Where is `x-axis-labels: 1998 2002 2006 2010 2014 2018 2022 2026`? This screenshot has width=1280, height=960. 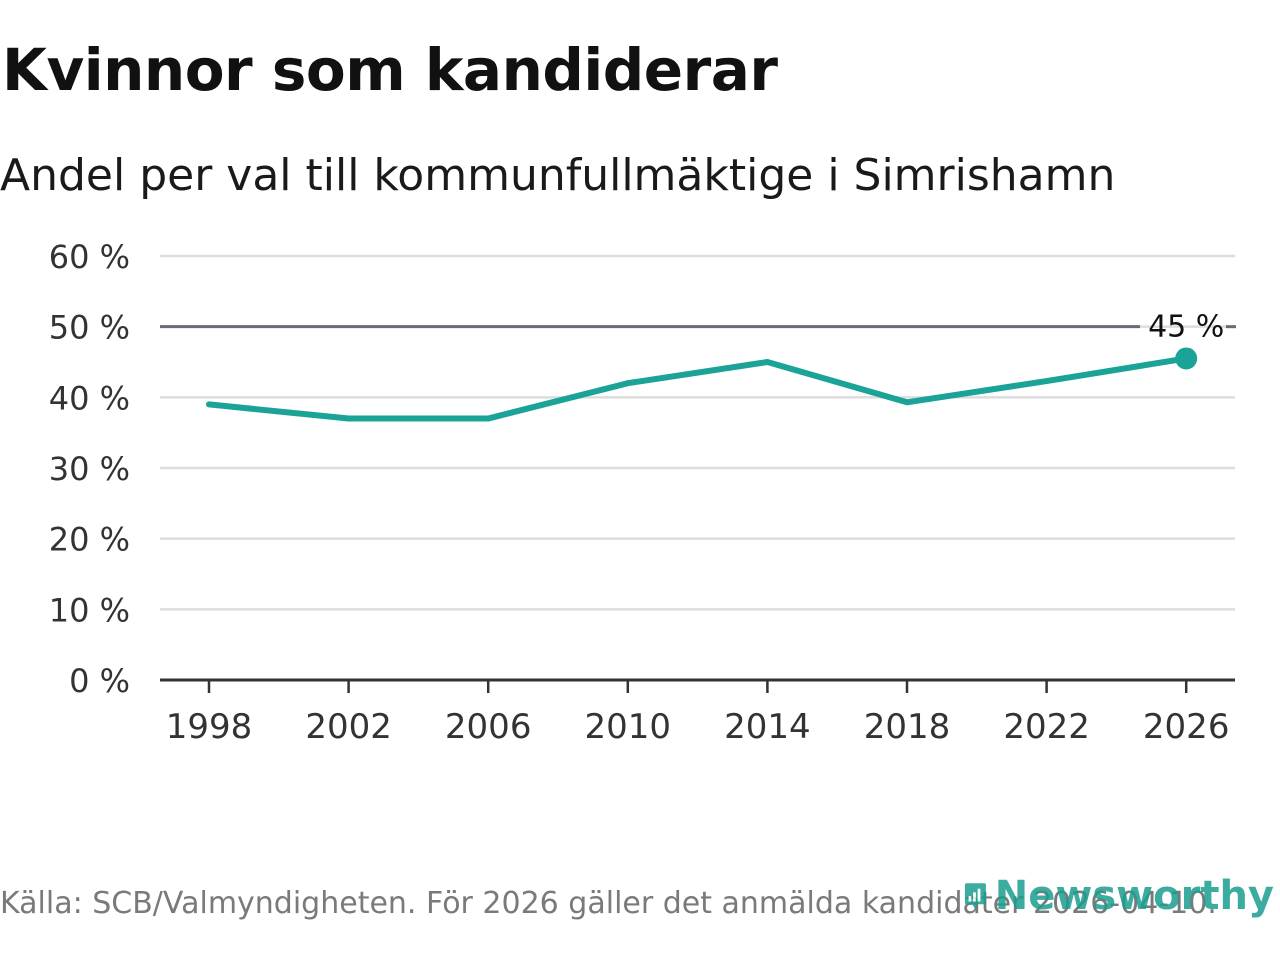 x-axis-labels: 1998 2002 2006 2010 2014 2018 2022 2026 is located at coordinates (698, 727).